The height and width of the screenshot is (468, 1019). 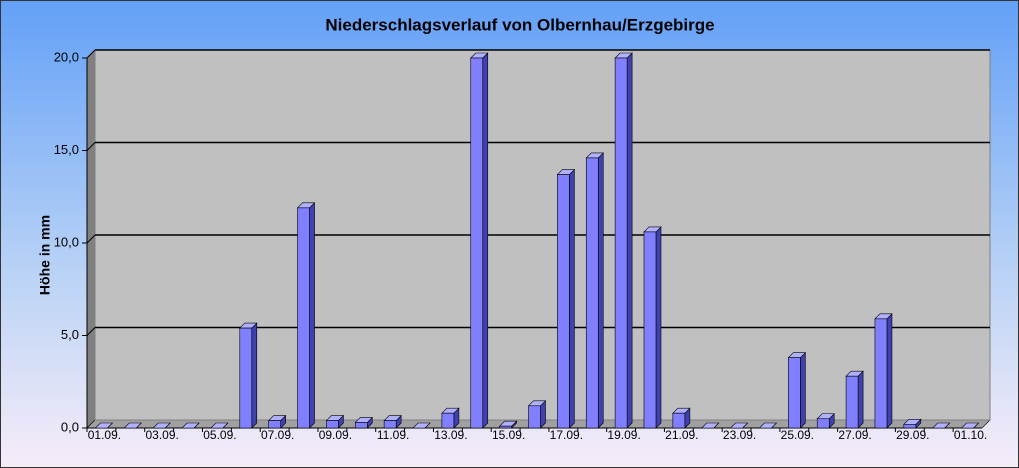 What do you see at coordinates (70, 334) in the screenshot?
I see `y-tick-label: 5,0` at bounding box center [70, 334].